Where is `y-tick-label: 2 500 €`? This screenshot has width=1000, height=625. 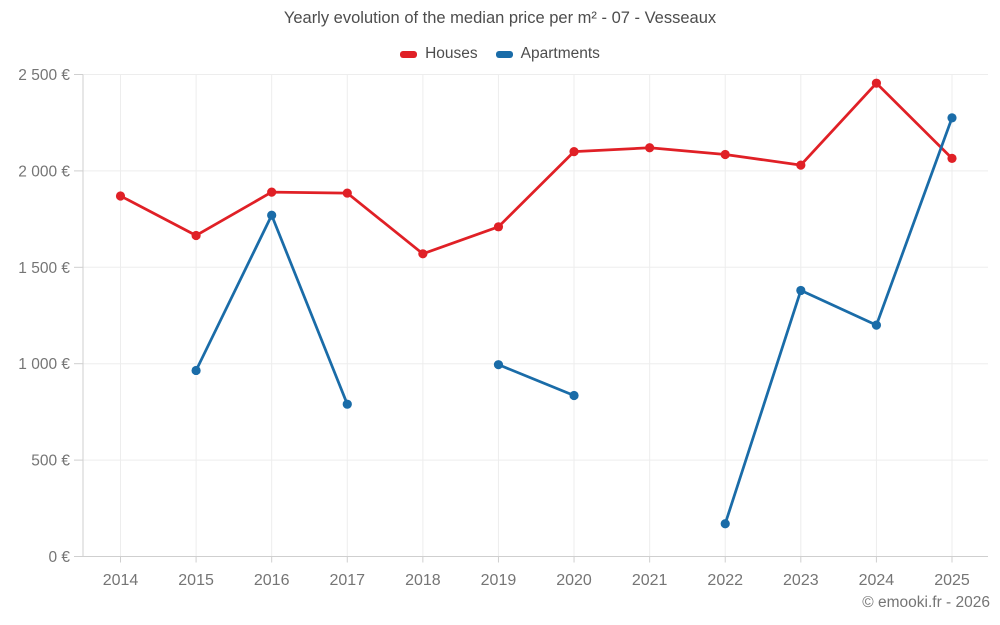 y-tick-label: 2 500 € is located at coordinates (44, 75).